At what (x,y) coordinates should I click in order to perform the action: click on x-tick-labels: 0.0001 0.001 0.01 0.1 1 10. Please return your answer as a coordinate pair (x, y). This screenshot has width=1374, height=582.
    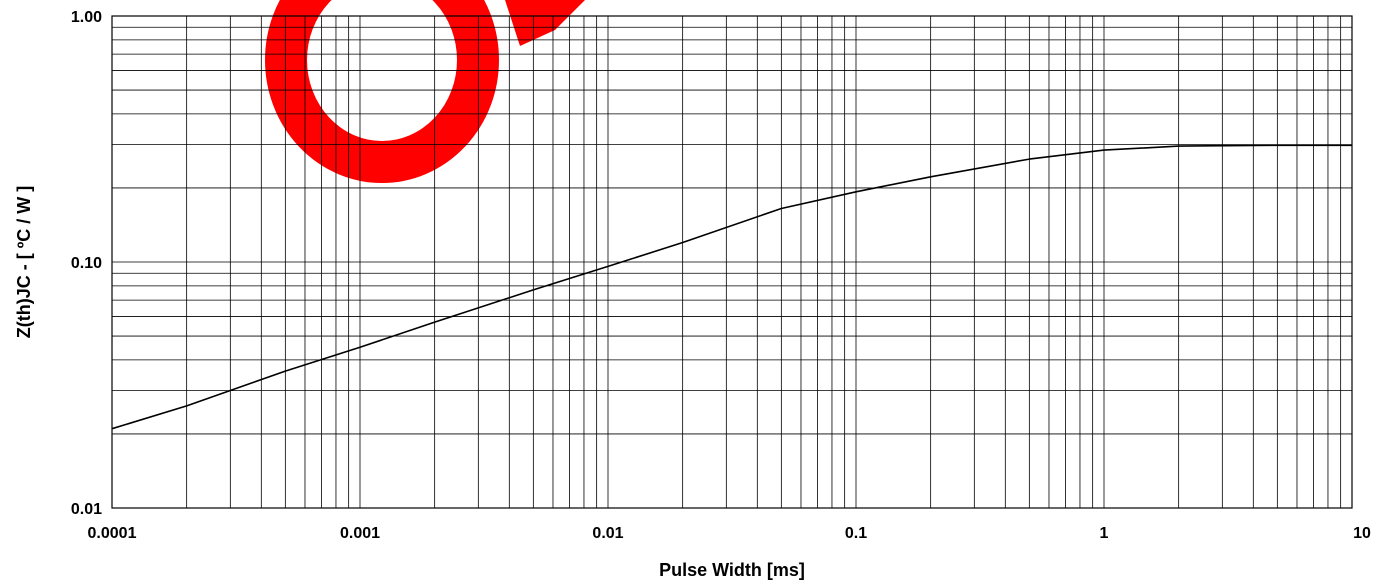
    Looking at the image, I should click on (729, 533).